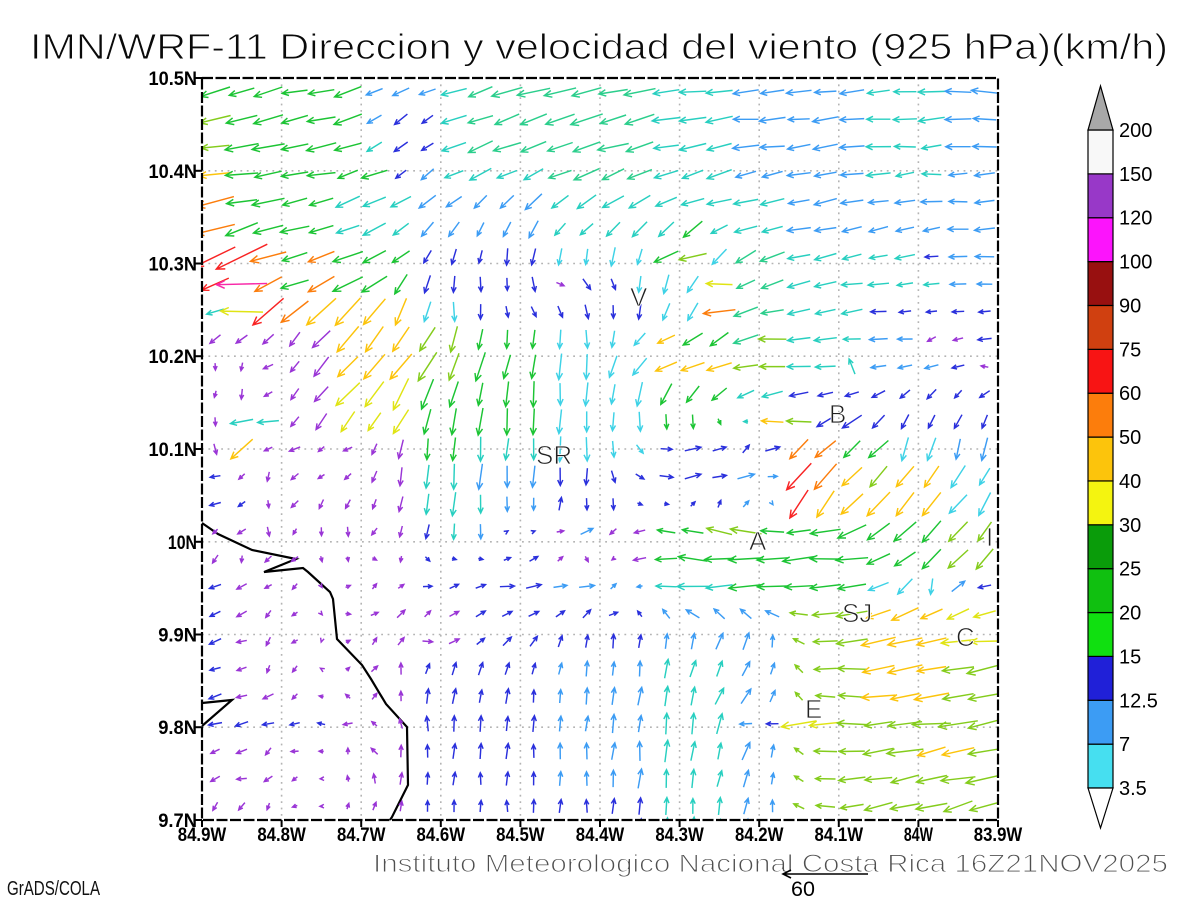 The image size is (1200, 905). Describe the element at coordinates (441, 835) in the screenshot. I see `svg-text: 84.6W` at that location.